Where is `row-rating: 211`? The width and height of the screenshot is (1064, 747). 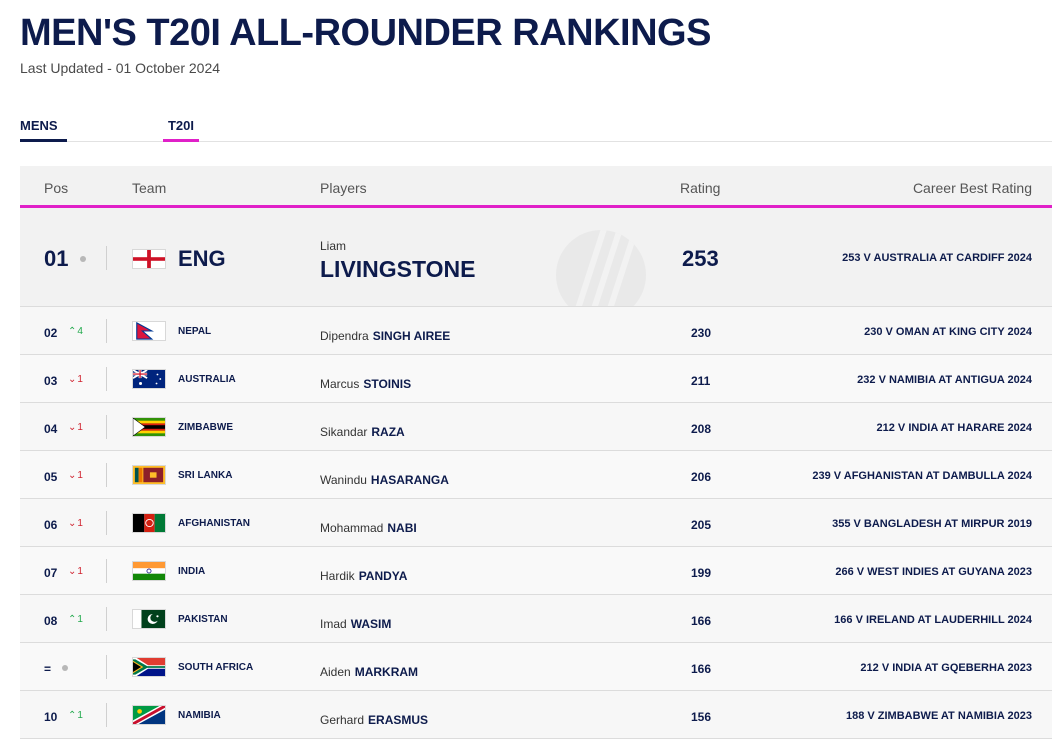
row-rating: 211 is located at coordinates (701, 381).